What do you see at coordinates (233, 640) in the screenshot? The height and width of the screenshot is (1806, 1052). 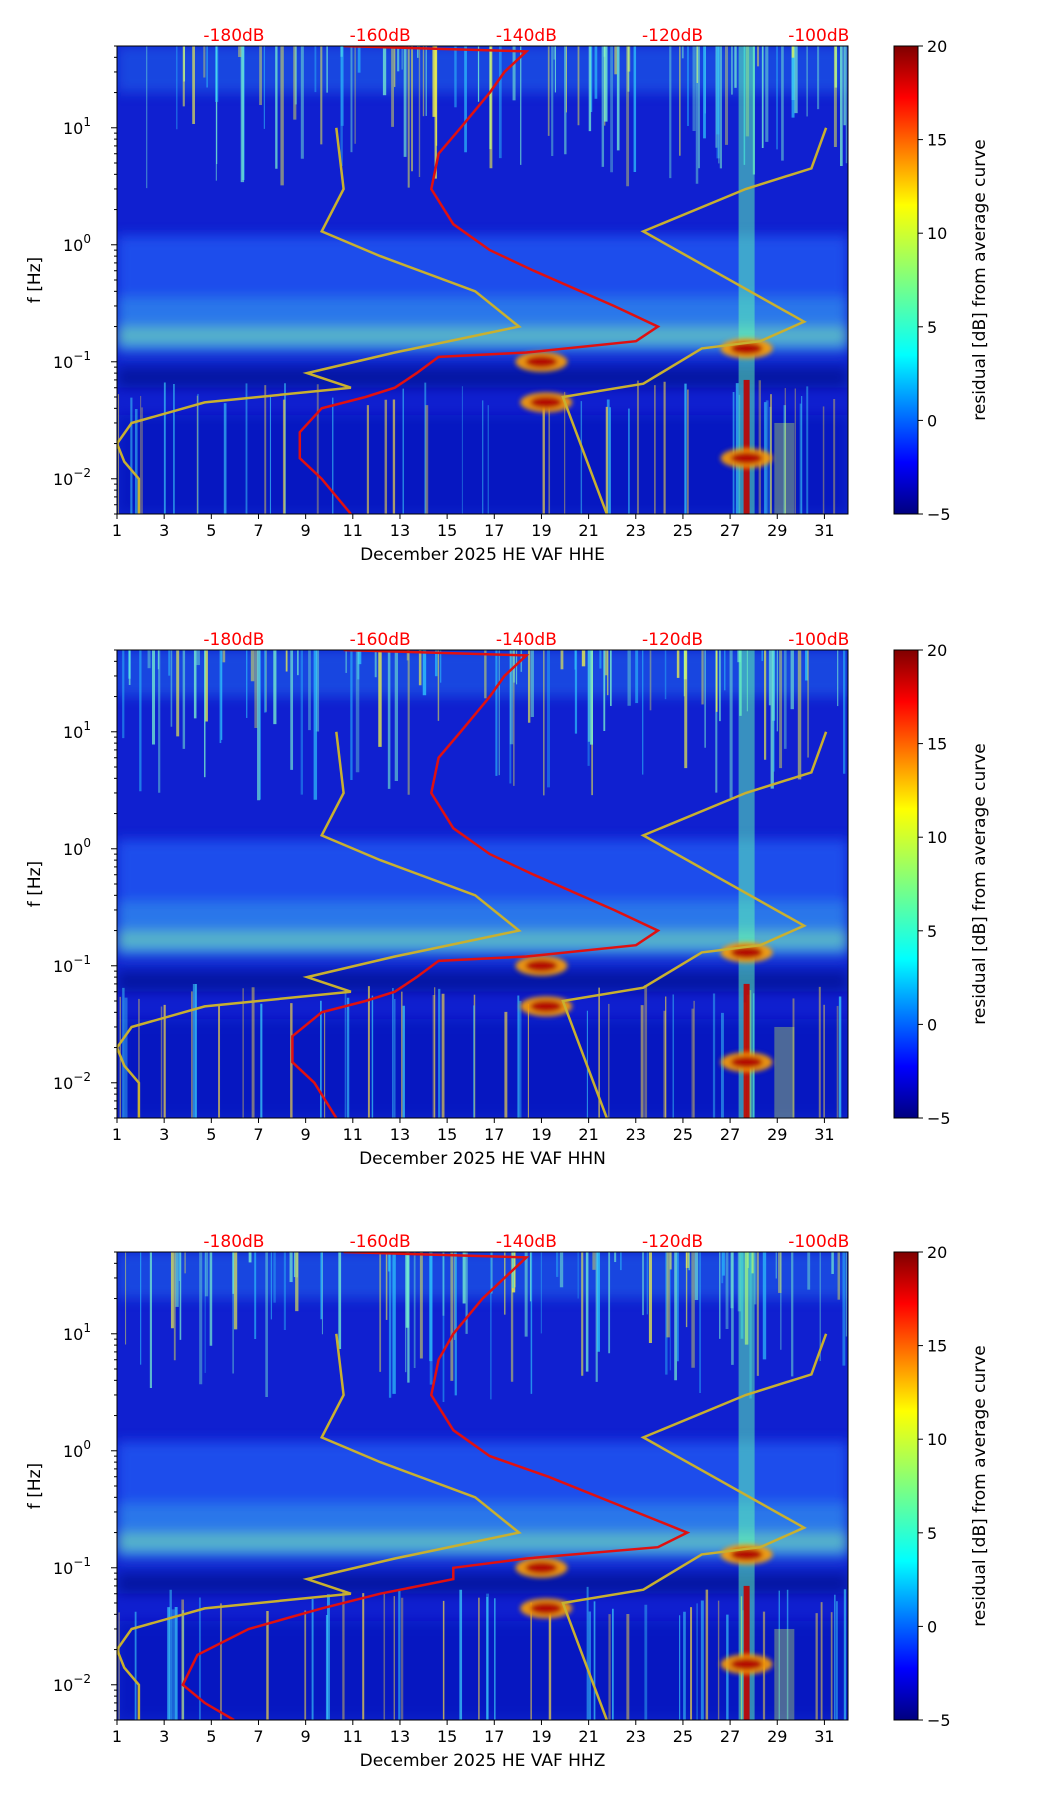 I see `top-db-label: -180dB` at bounding box center [233, 640].